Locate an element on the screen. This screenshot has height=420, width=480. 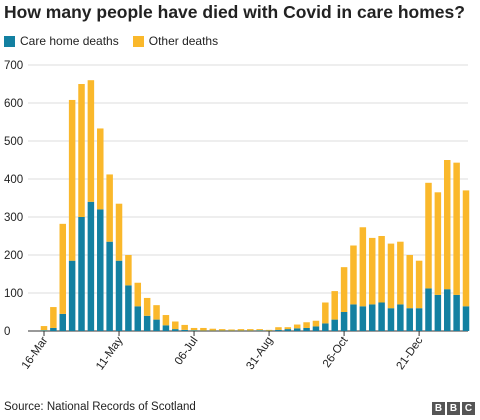
bbc-logo: B B C is located at coordinates (452, 408).